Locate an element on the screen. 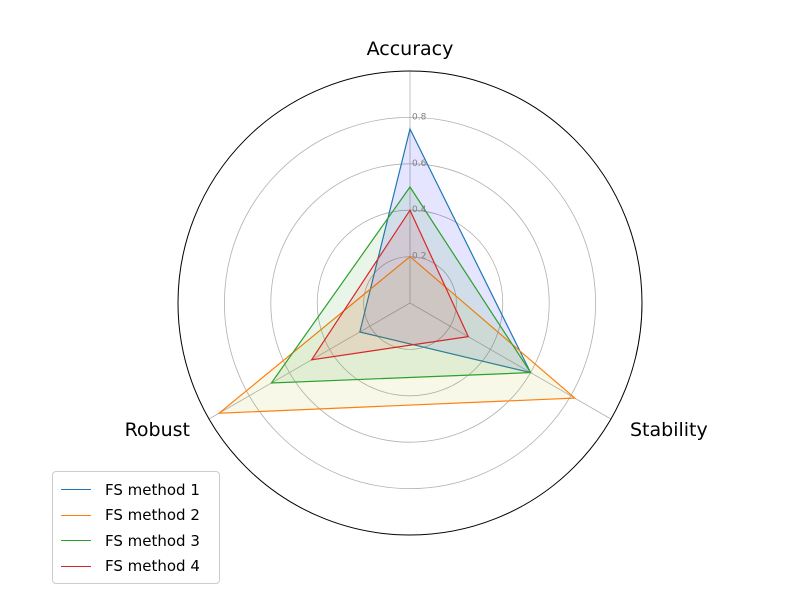 The height and width of the screenshot is (600, 800). r-tick-label-1: 0.2 is located at coordinates (419, 257).